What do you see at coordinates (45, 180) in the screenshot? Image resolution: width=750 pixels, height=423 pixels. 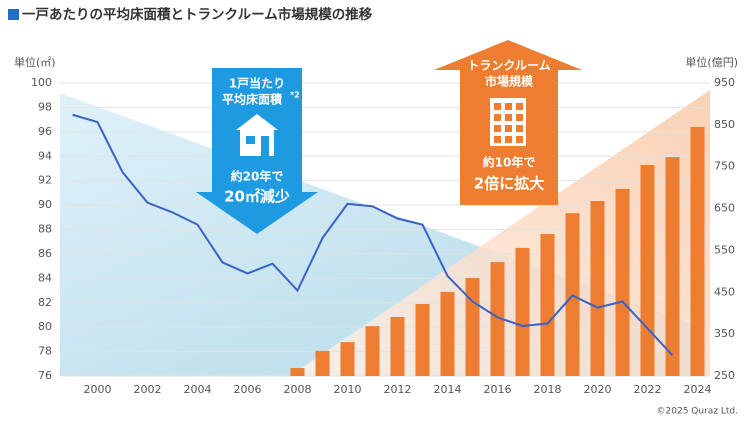 I see `y-tick-label: 92` at bounding box center [45, 180].